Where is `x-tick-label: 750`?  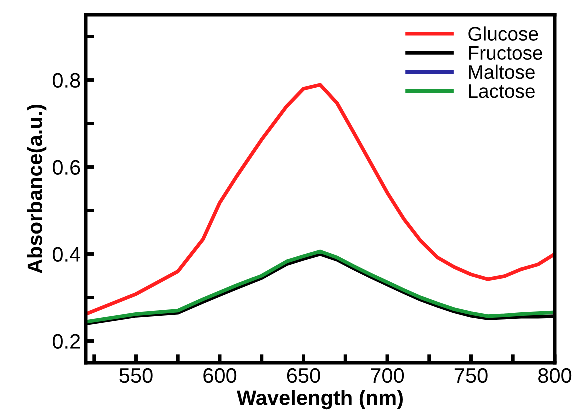 x-tick-label: 750 is located at coordinates (471, 376).